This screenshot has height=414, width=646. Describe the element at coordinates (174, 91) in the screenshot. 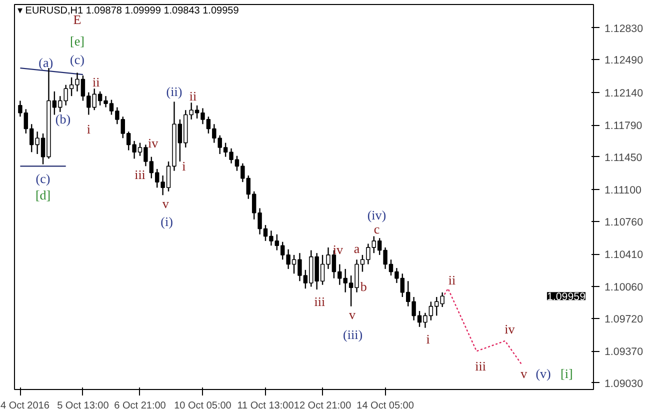

I see `annotation: (ii)` at that location.